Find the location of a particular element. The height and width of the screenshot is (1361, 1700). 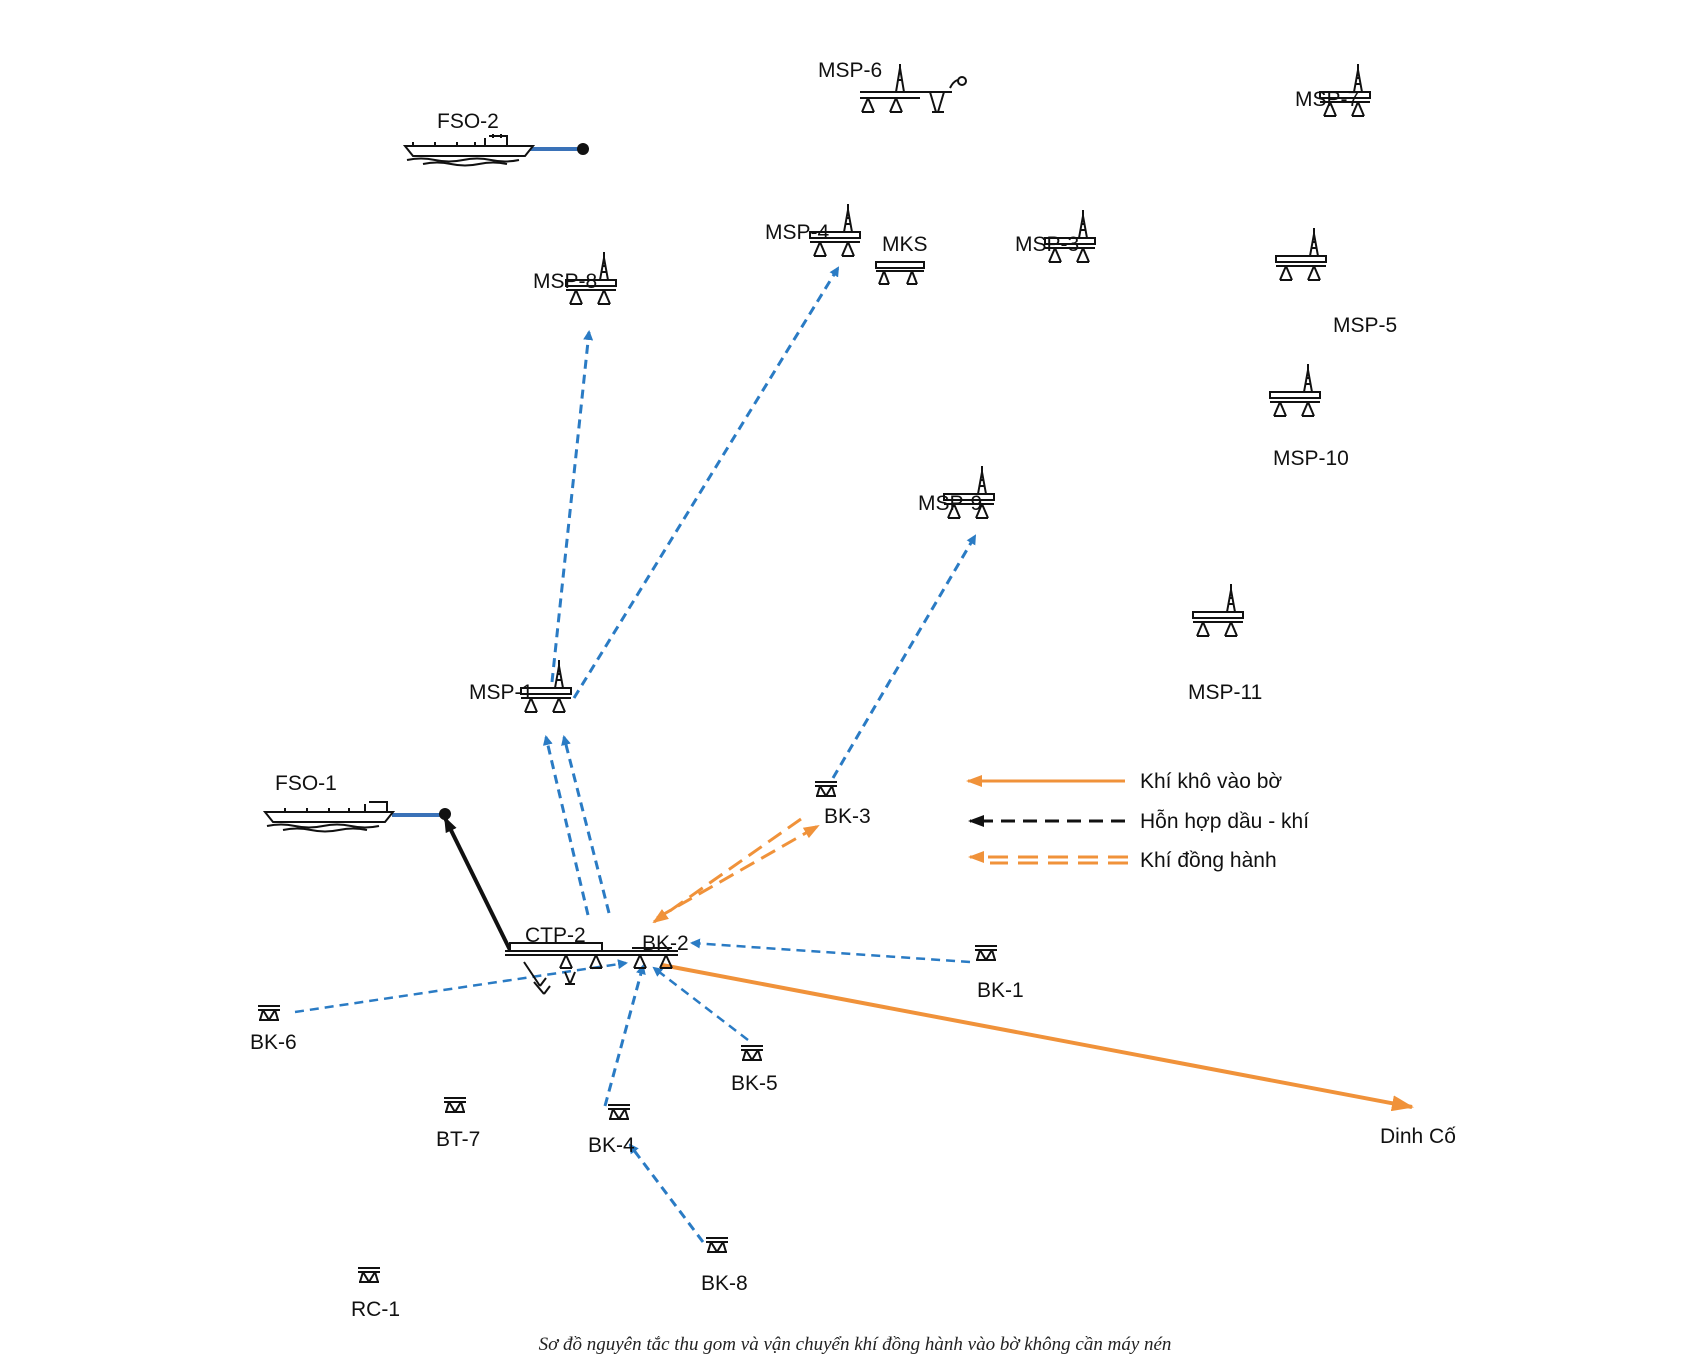

msp4-platform-icon is located at coordinates (835, 230).